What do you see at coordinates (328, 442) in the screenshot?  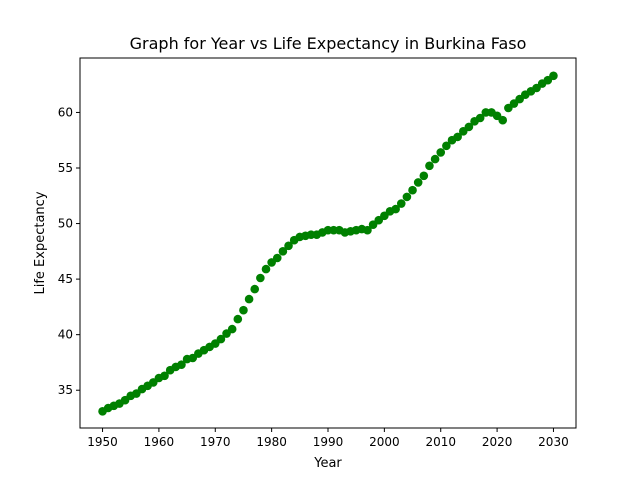 I see `x-tick-label: 1990` at bounding box center [328, 442].